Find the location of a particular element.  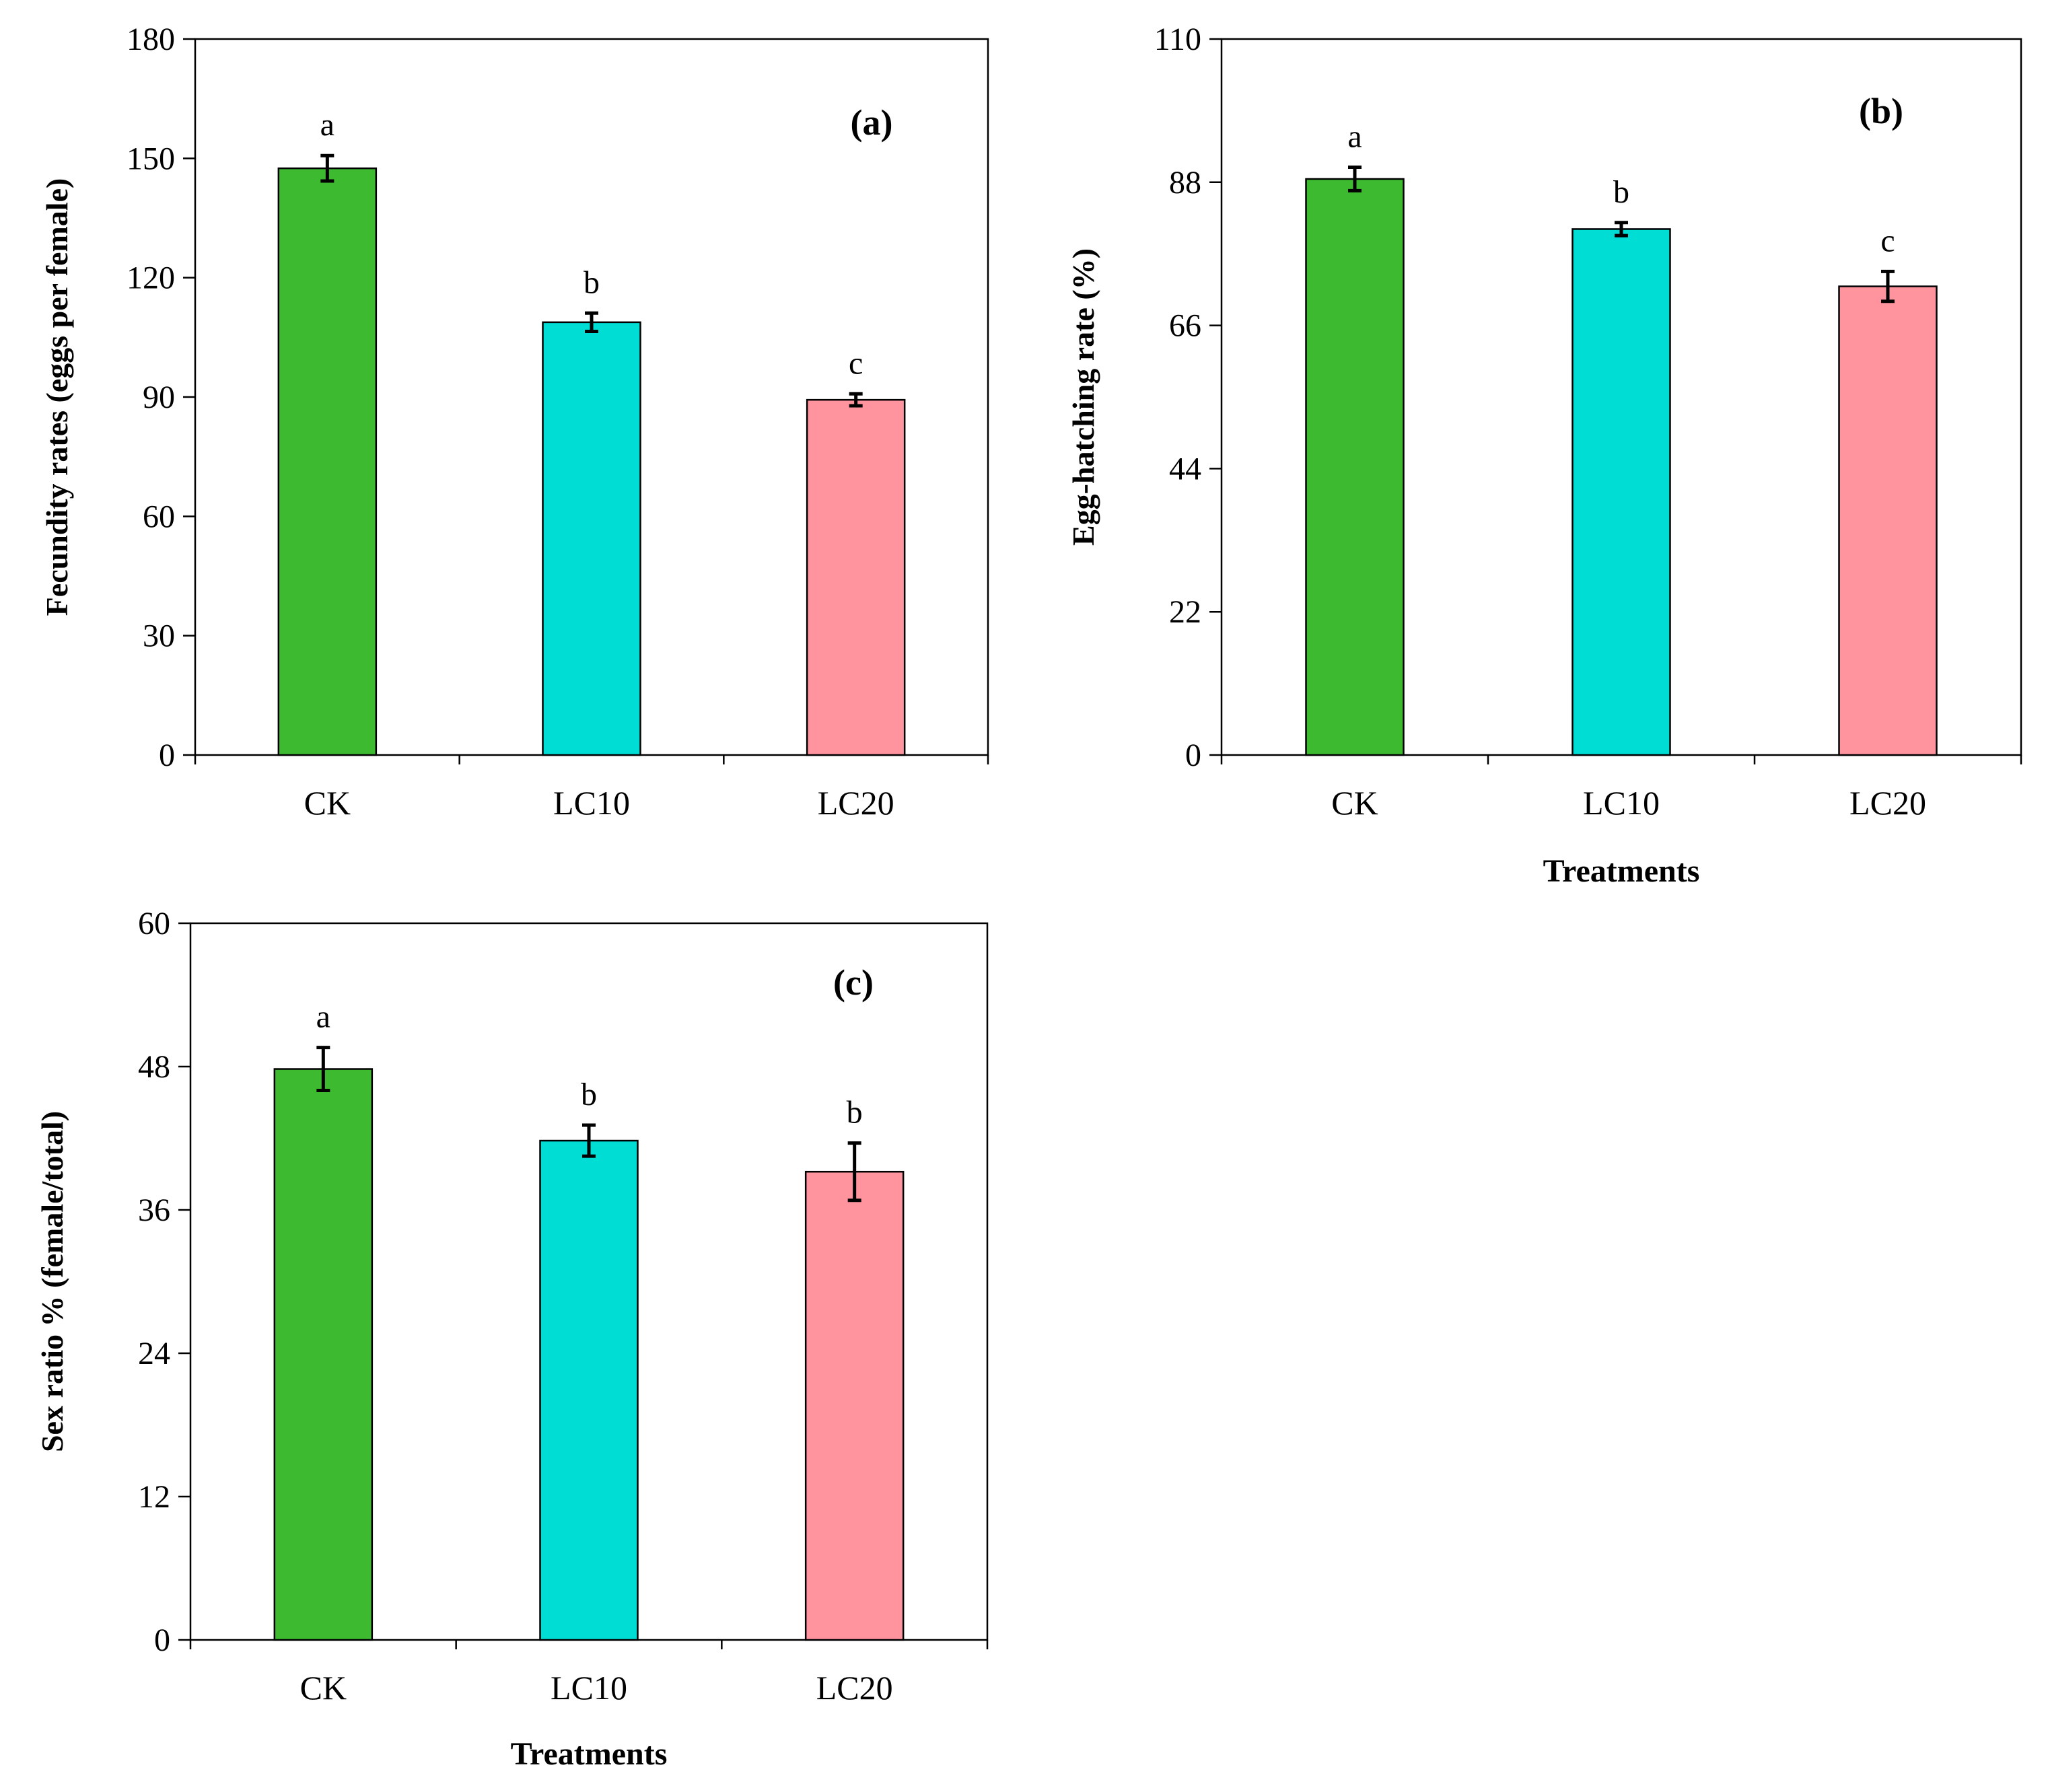

panel-c-significance-letter: a is located at coordinates (323, 1017).